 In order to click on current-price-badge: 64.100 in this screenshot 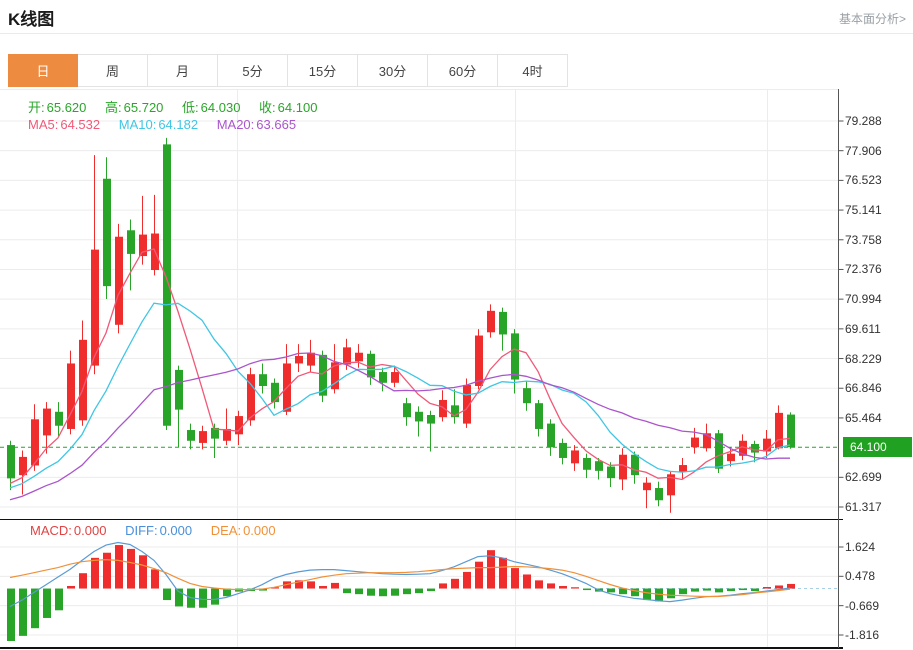, I will do `click(877, 447)`.